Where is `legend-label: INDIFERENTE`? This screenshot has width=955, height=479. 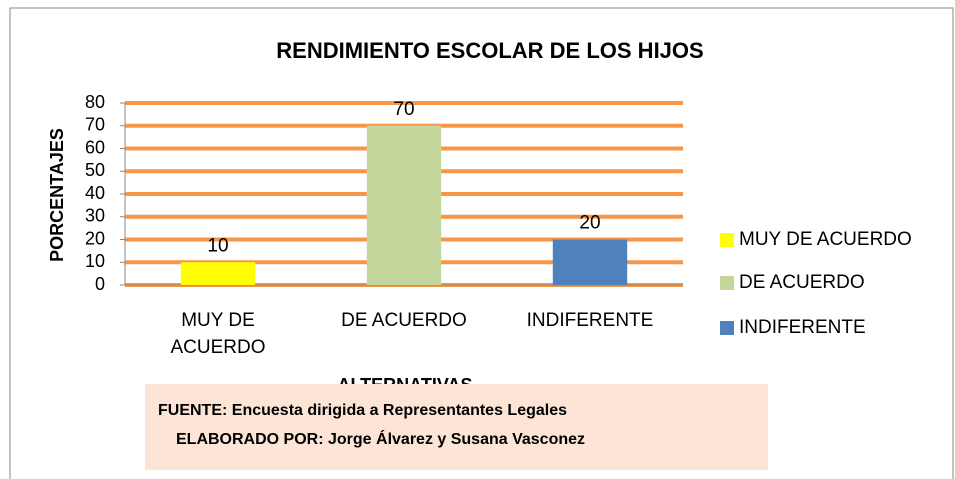 legend-label: INDIFERENTE is located at coordinates (802, 327).